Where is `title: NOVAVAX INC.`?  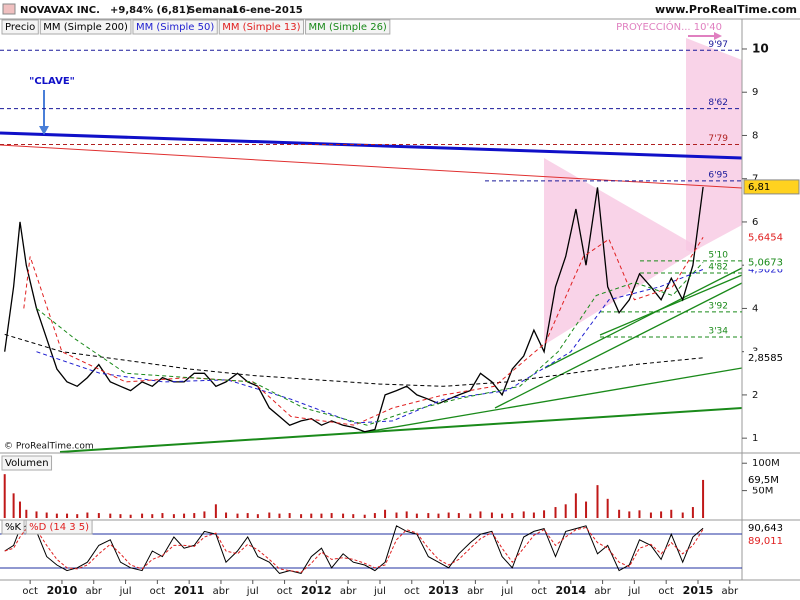 title: NOVAVAX INC. is located at coordinates (60, 10).